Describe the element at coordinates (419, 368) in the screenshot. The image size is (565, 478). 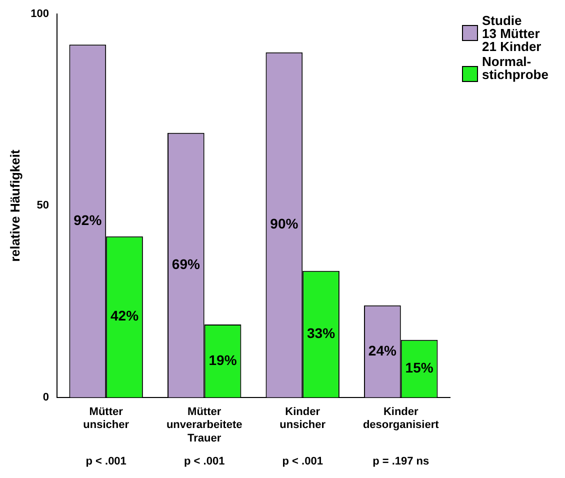
I see `data-label: 15%` at that location.